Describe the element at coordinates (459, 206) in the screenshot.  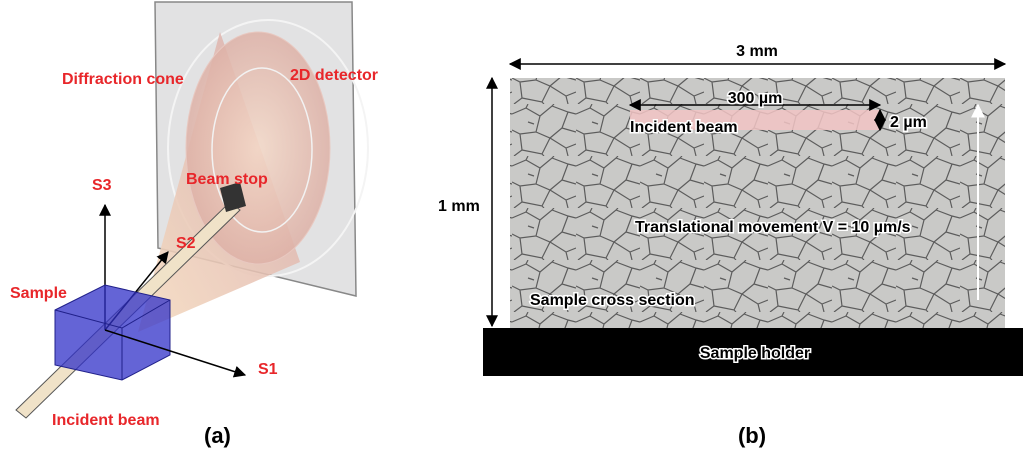
I see `label: 1 mm` at that location.